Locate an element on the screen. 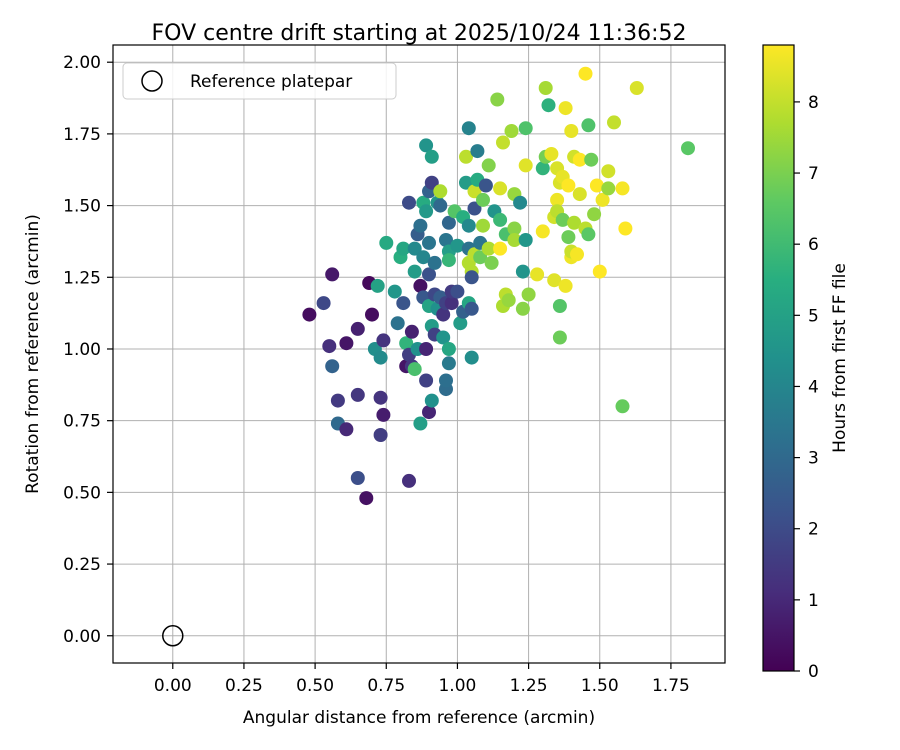 The width and height of the screenshot is (900, 750). colorbar-tick-label: 3 is located at coordinates (813, 459).